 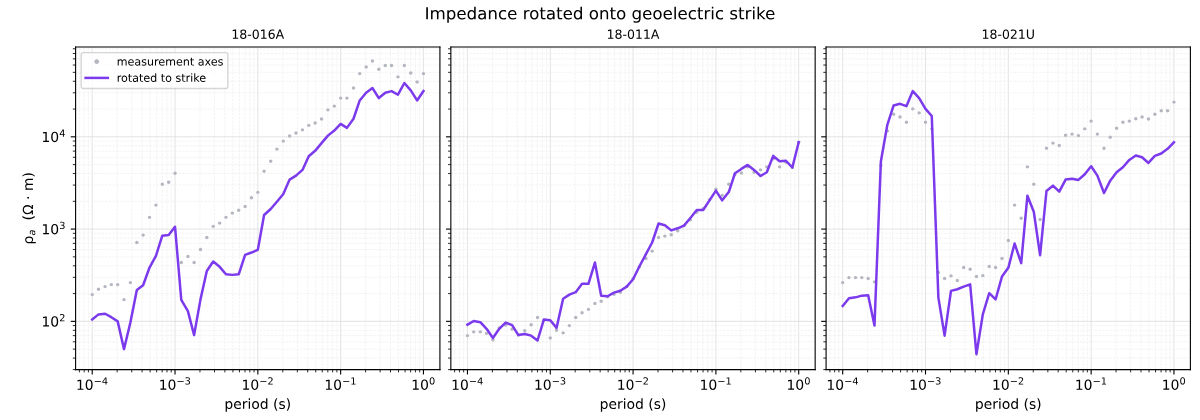 What do you see at coordinates (170, 61) in the screenshot?
I see `legend-label: measurement axes` at bounding box center [170, 61].